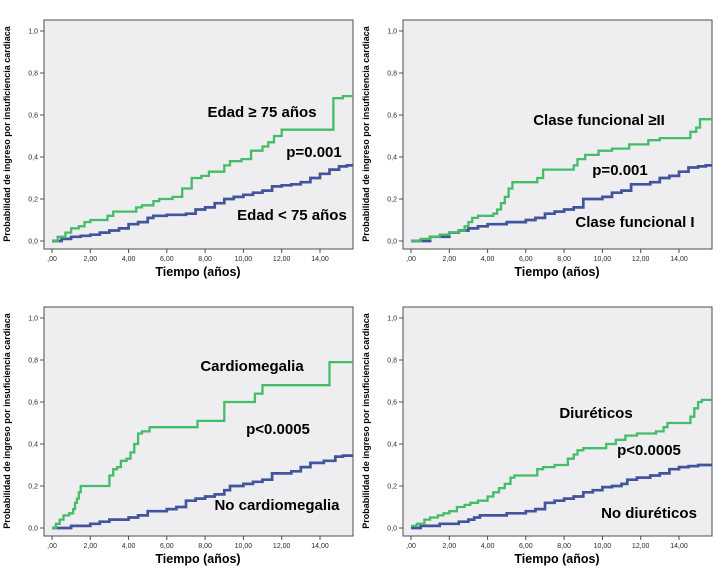 The image size is (718, 574). I want to click on curve-edad-blue, so click(202, 203).